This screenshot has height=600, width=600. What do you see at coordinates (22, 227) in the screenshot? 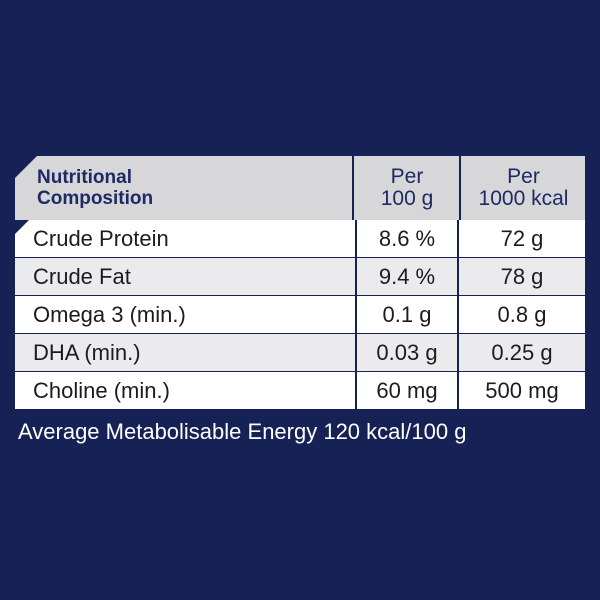
I see `corner-notch` at bounding box center [22, 227].